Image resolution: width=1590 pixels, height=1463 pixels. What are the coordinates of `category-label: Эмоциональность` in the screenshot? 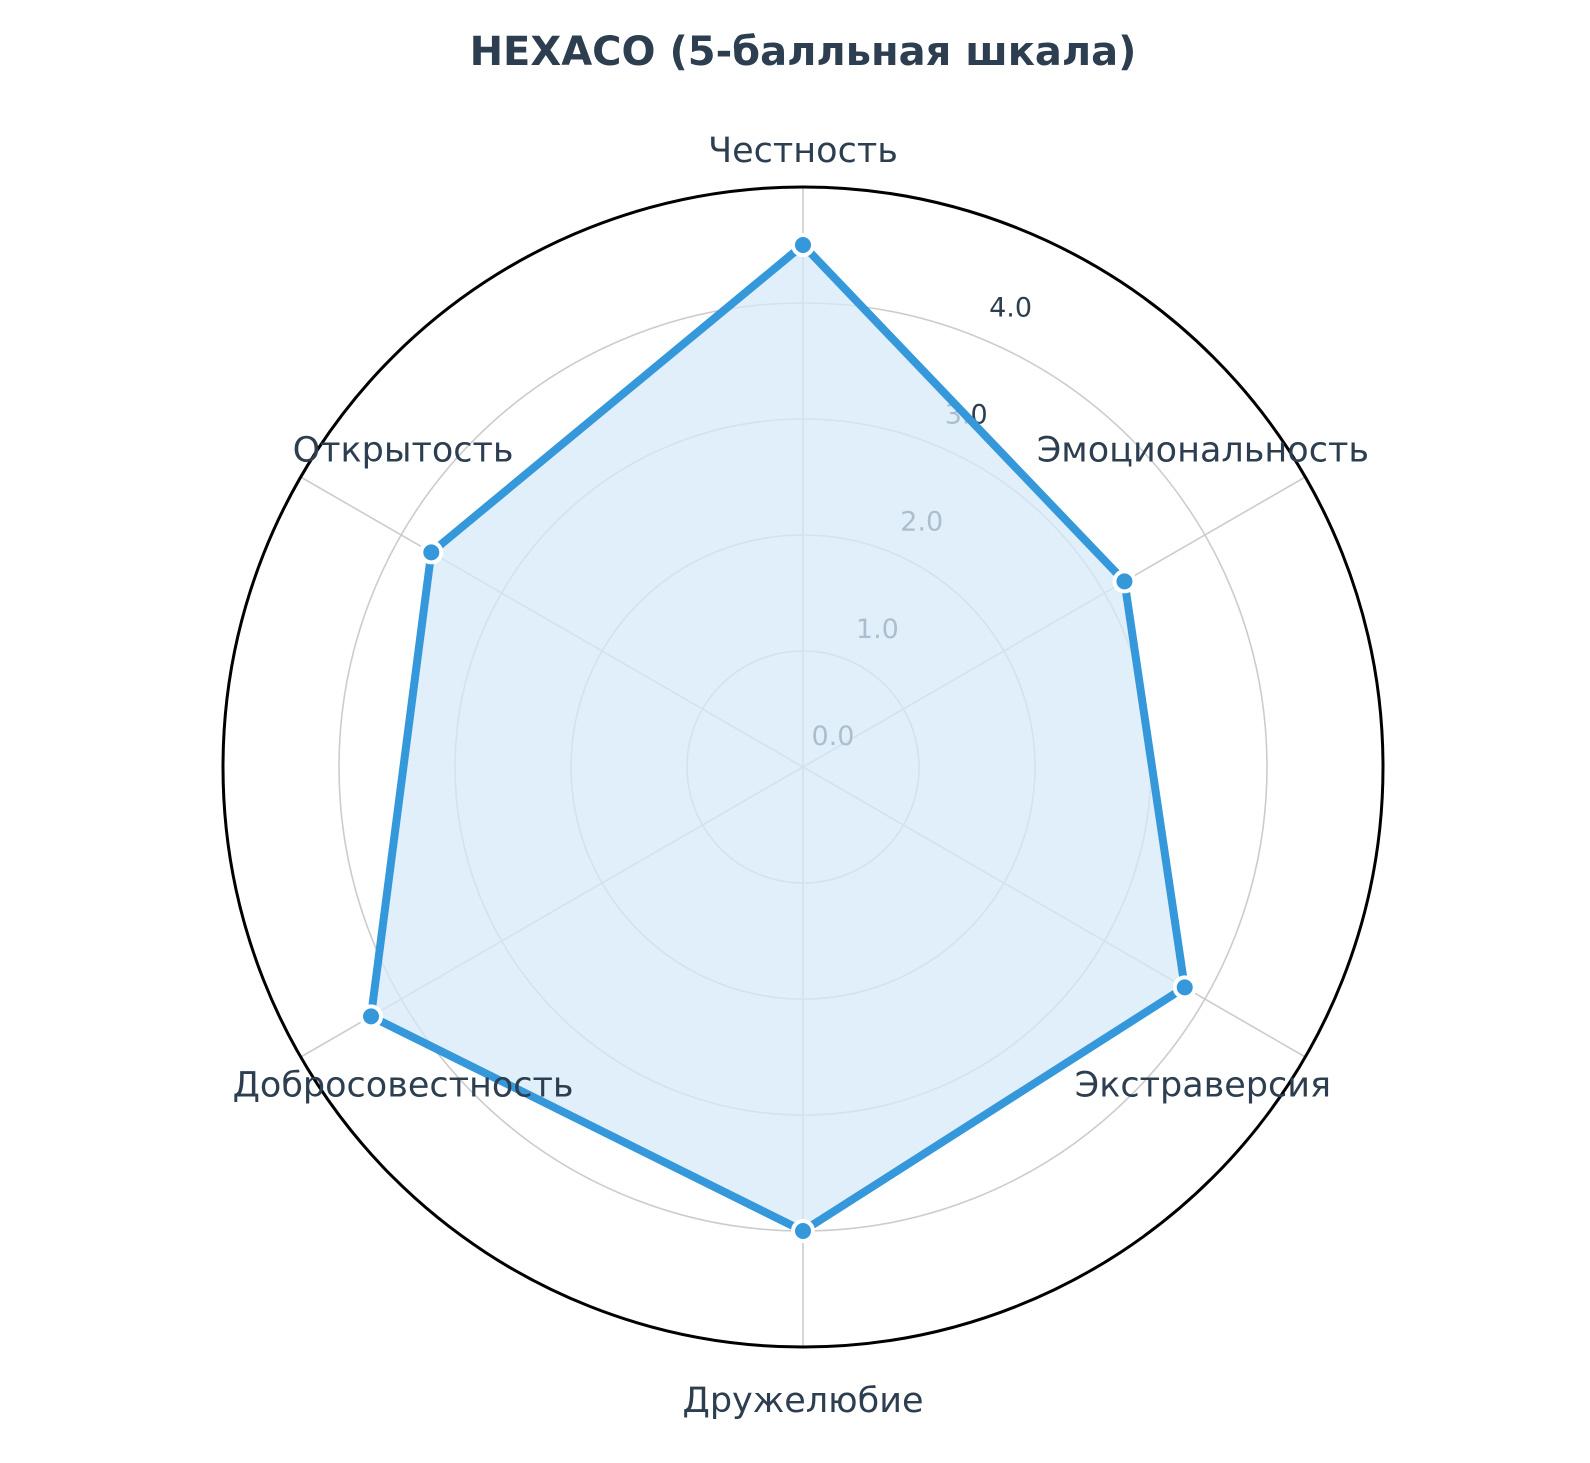 It's located at (1203, 451).